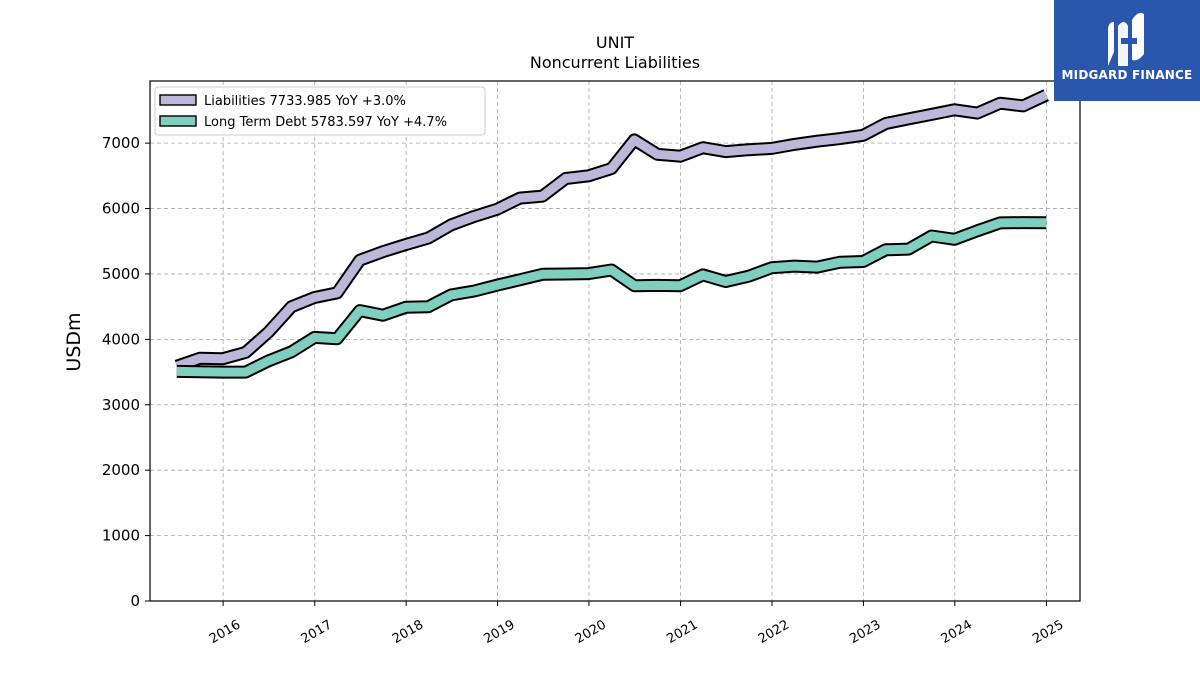 Image resolution: width=1200 pixels, height=675 pixels. What do you see at coordinates (636, 624) in the screenshot?
I see `x-axis-ticks: 2016 2017 2018 2019 2020 2021 2022 2023 2024 2025` at bounding box center [636, 624].